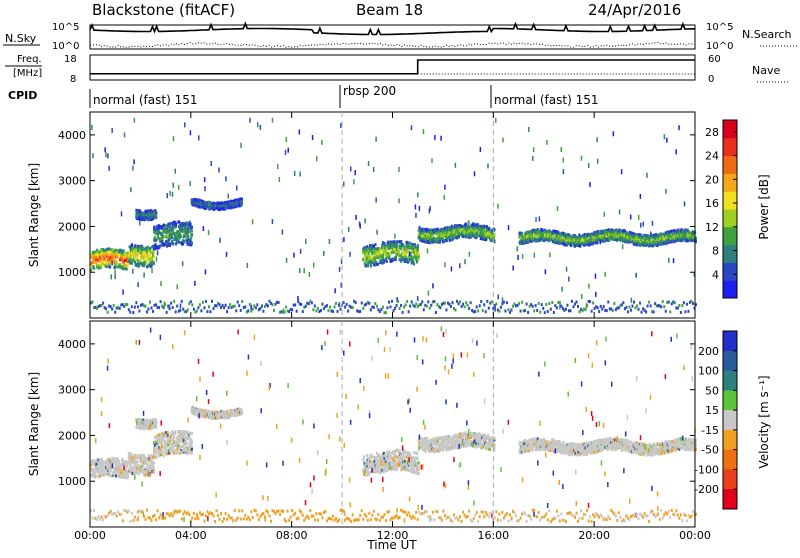  What do you see at coordinates (719, 27) in the screenshot?
I see `noise-tick-high-right: 10^5` at bounding box center [719, 27].